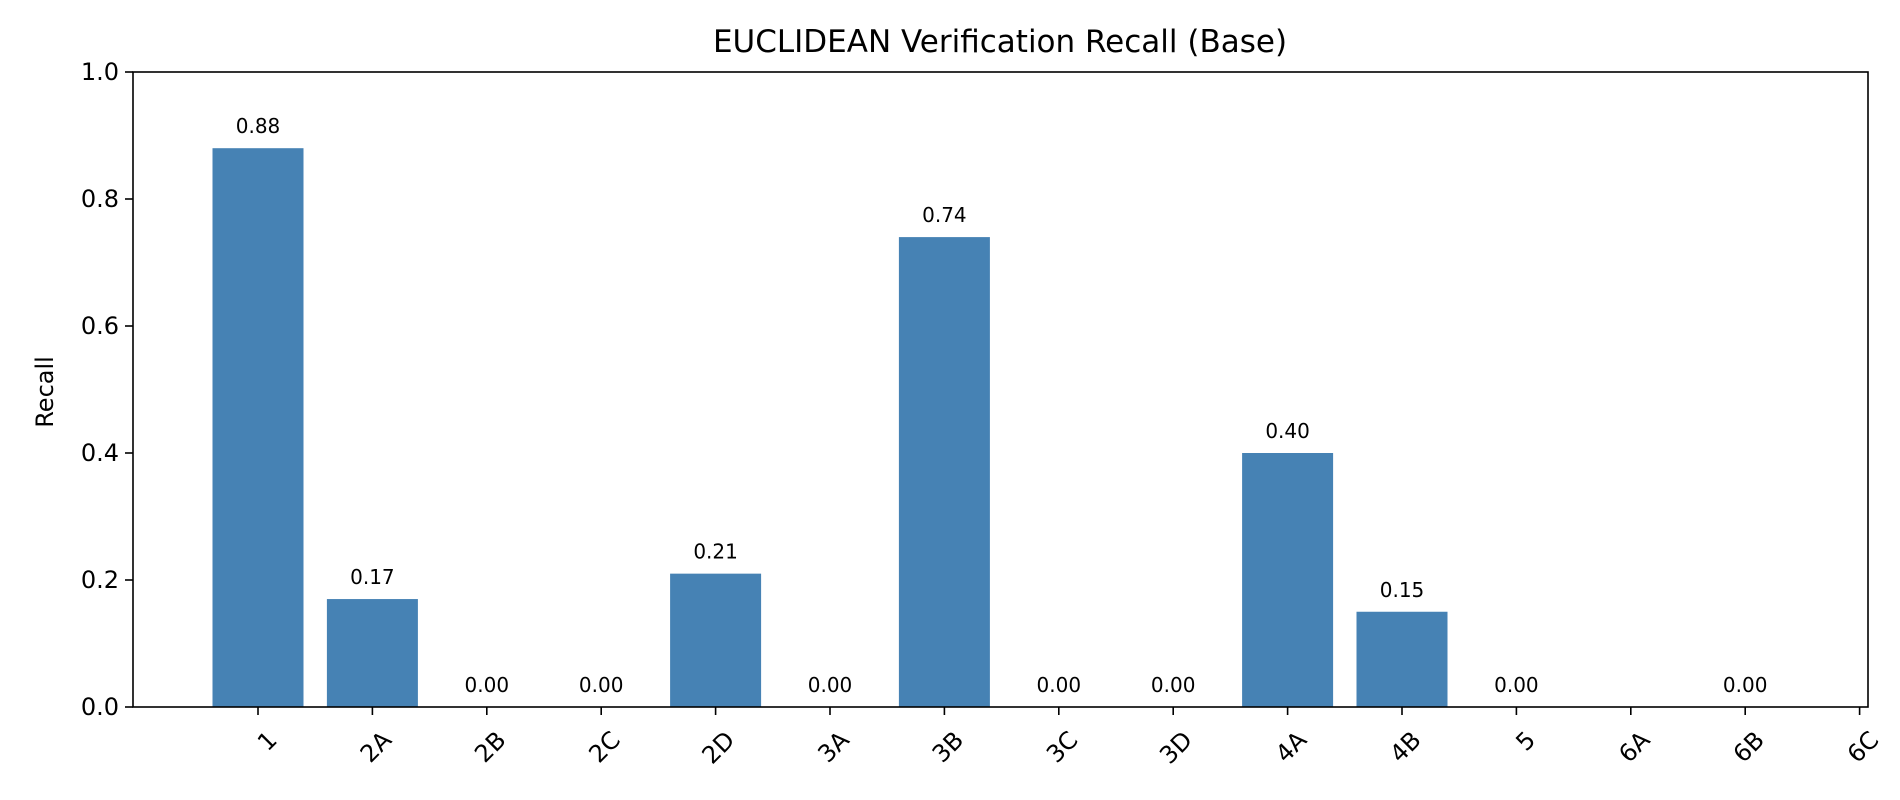 This screenshot has width=1900, height=800. What do you see at coordinates (948, 747) in the screenshot?
I see `x-tick-label-3b: 3B` at bounding box center [948, 747].